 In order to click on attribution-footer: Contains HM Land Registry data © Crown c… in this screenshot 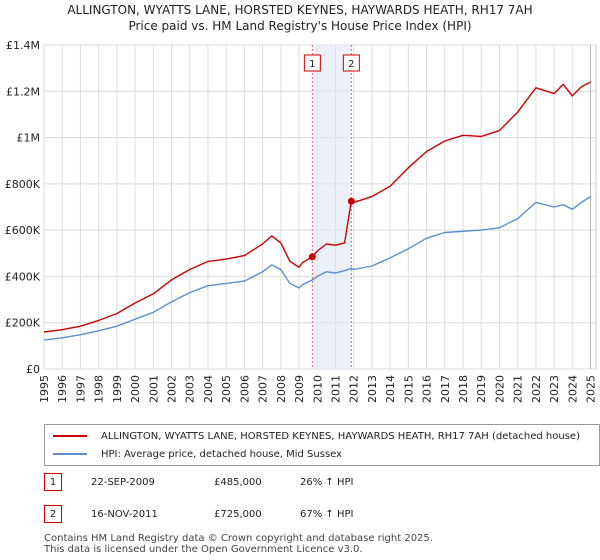, I will do `click(238, 544)`.